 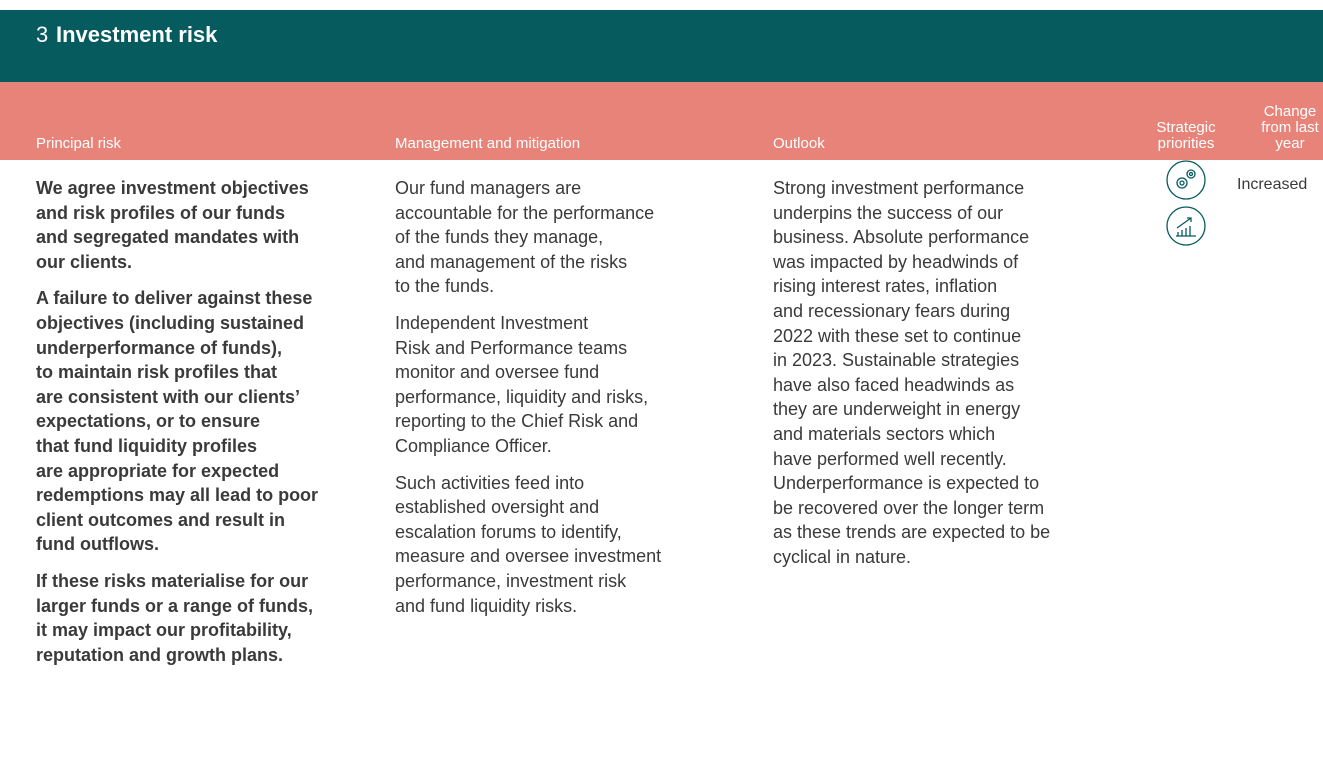 I want to click on section-number: 3, so click(x=42, y=34).